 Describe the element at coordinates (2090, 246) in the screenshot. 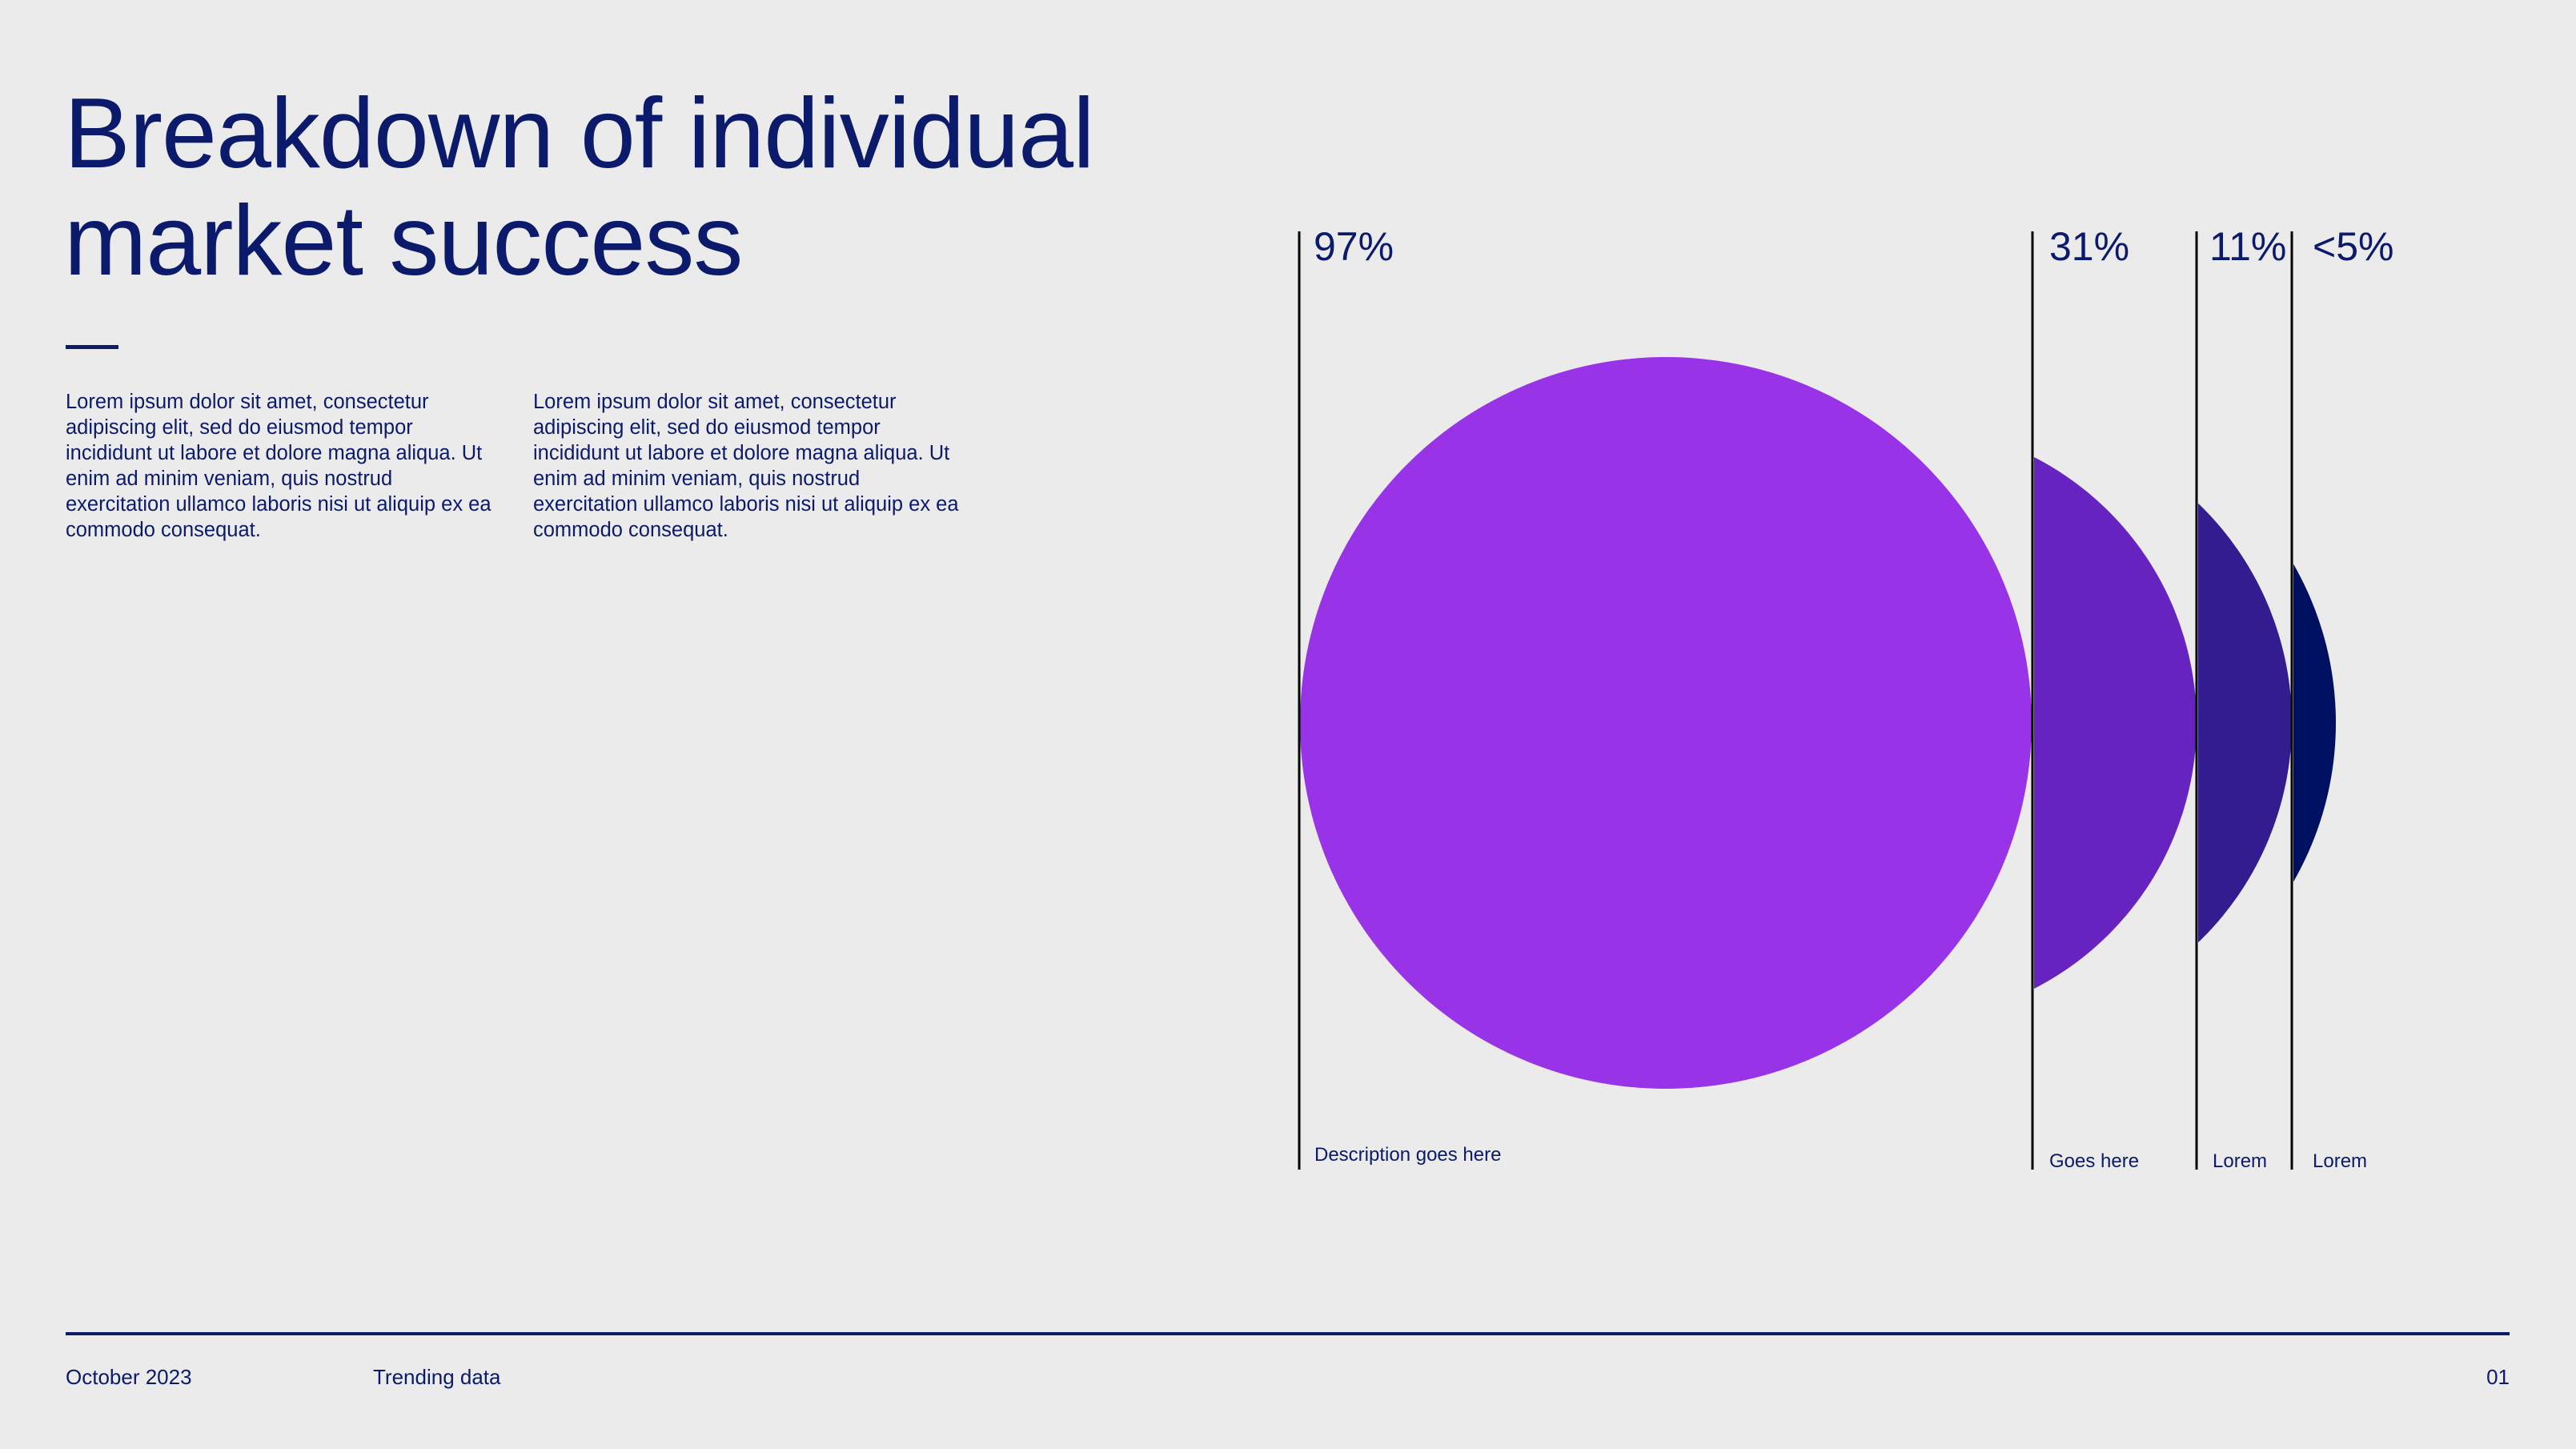

I see `value-label-31: 31%` at that location.